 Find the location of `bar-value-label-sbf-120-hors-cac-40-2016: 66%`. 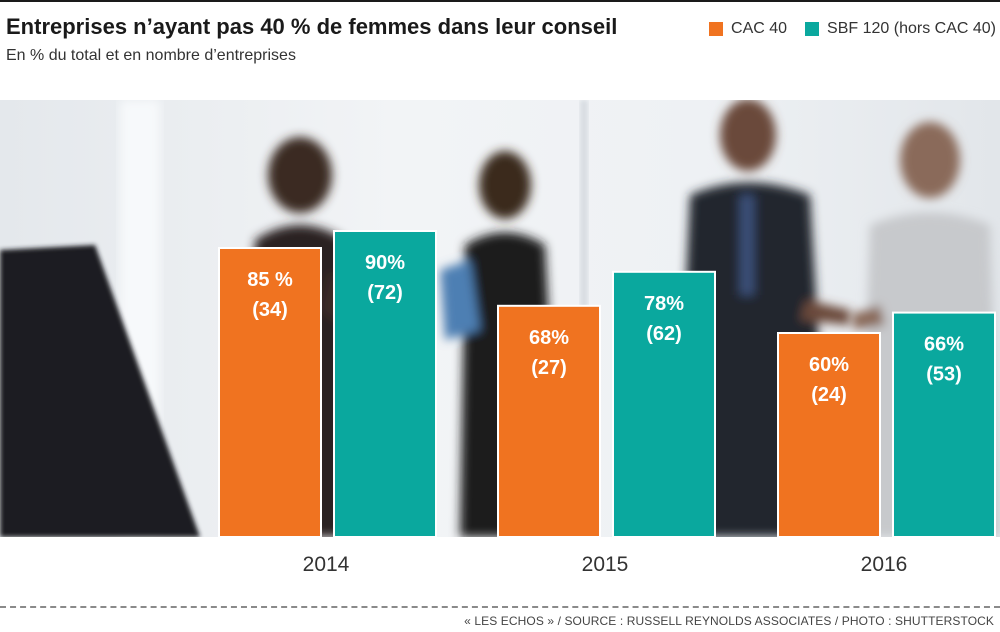

bar-value-label-sbf-120-hors-cac-40-2016: 66% is located at coordinates (944, 345).